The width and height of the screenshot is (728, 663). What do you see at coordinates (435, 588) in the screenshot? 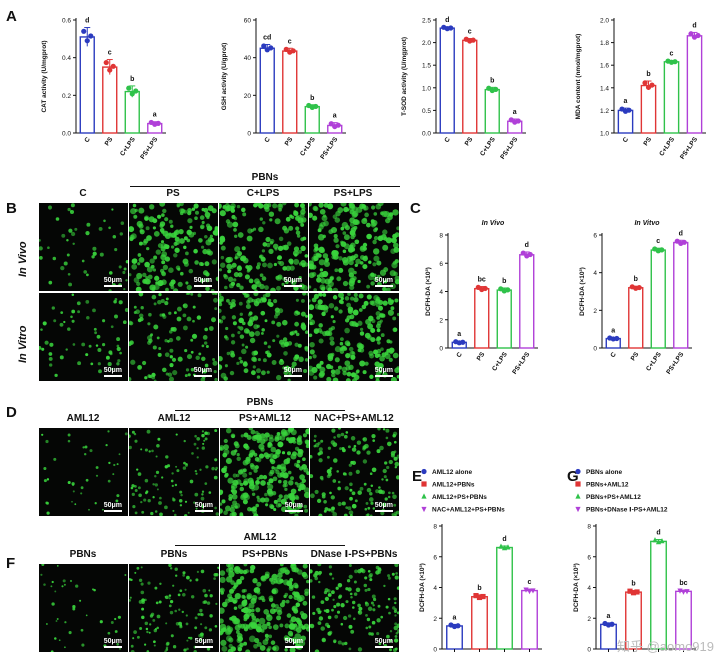
I see `y-tick-label: 4` at bounding box center [435, 588].